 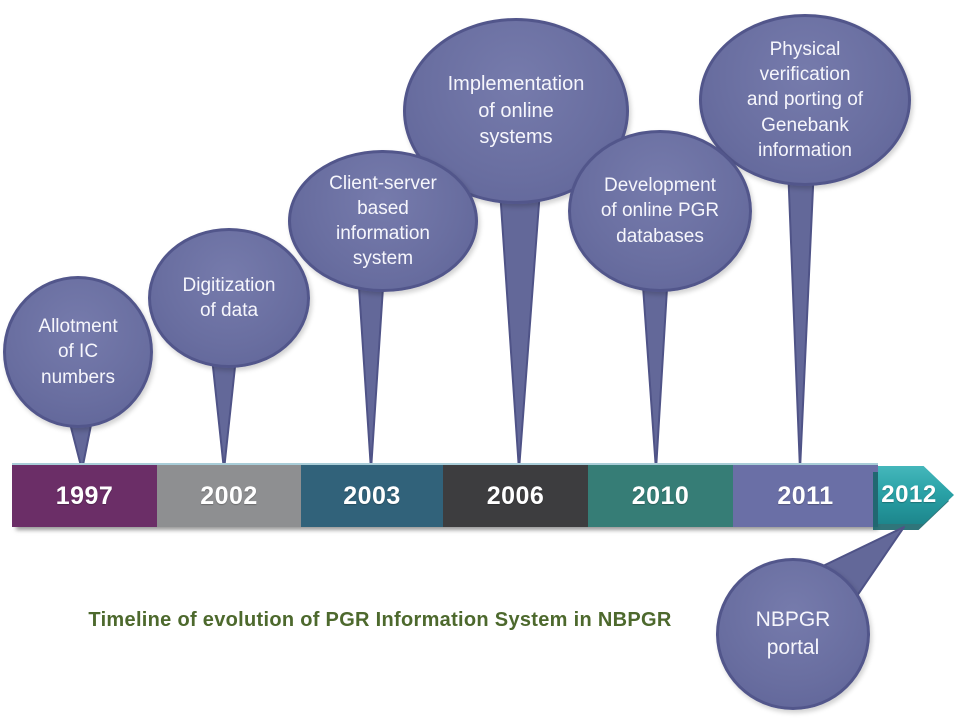 I want to click on tail-2003, so click(x=371, y=371).